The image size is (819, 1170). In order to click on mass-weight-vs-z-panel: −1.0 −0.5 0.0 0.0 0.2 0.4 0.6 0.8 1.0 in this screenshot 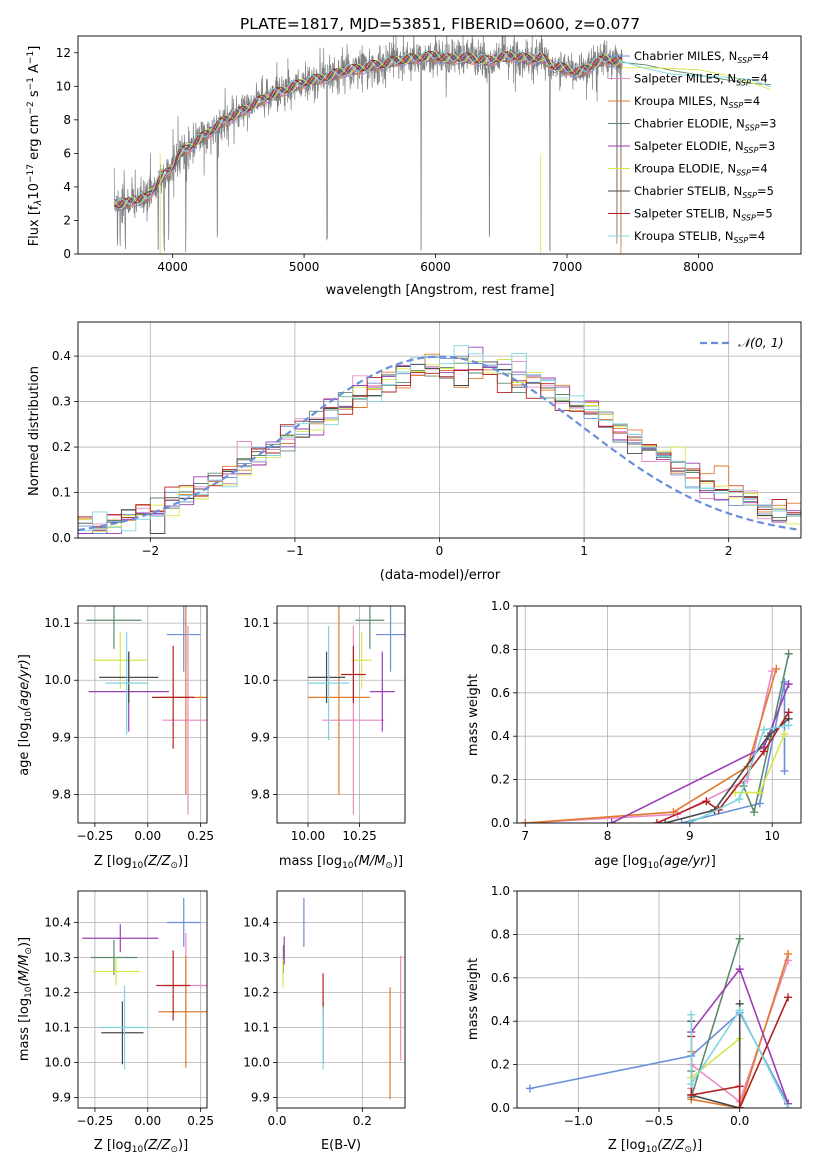, I will do `click(646, 1006)`.